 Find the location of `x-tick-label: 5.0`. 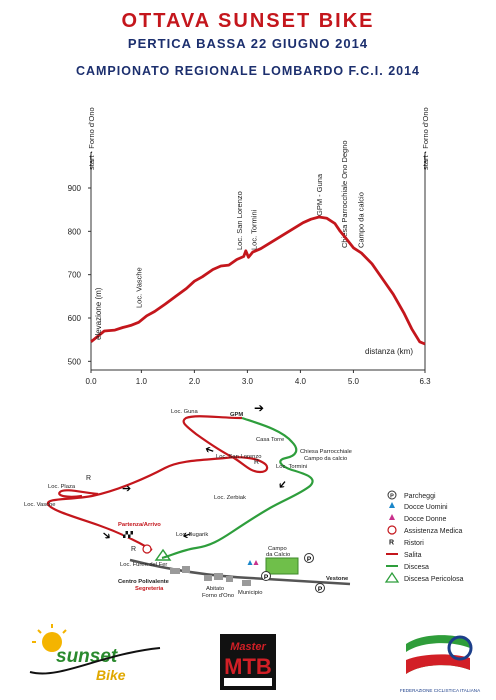

x-tick-label: 5.0 is located at coordinates (354, 381).